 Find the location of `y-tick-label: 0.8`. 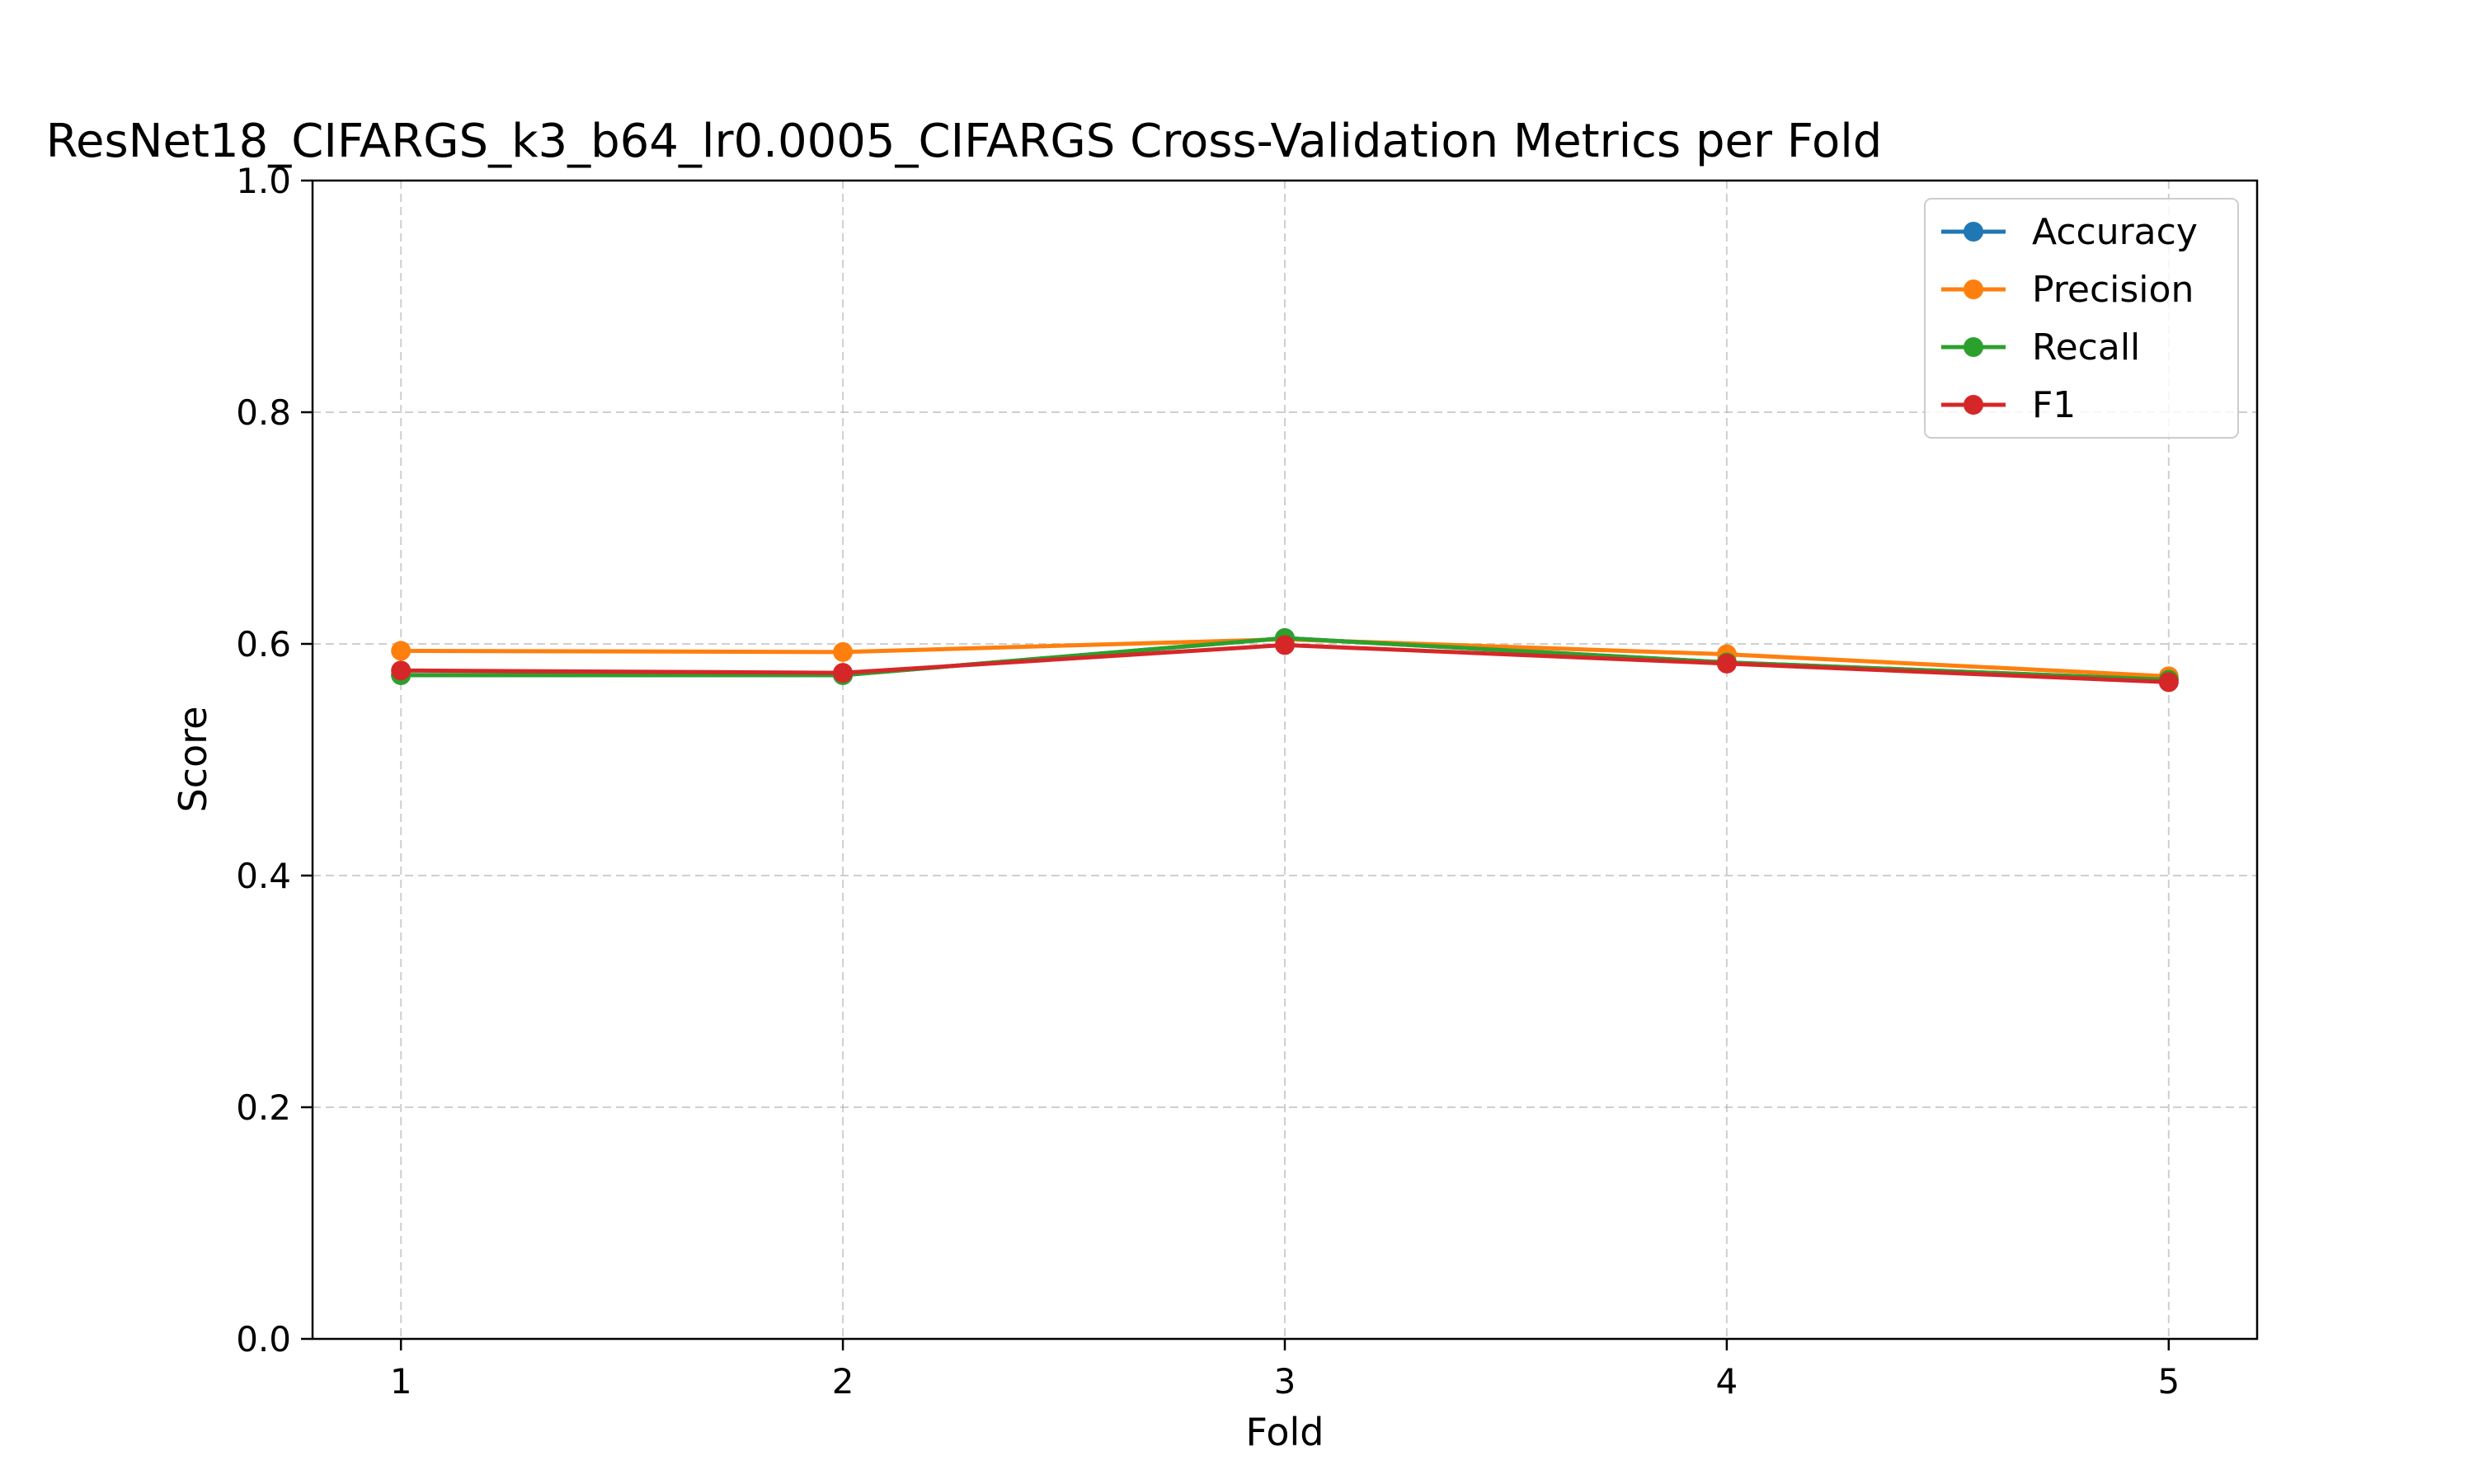

y-tick-label: 0.8 is located at coordinates (263, 412).